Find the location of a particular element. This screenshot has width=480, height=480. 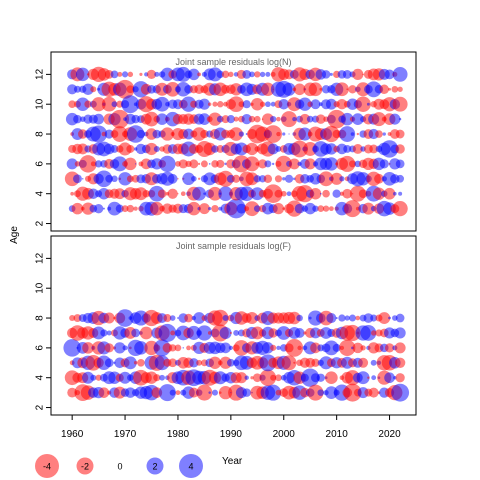

legend-item: 4 is located at coordinates (191, 466).